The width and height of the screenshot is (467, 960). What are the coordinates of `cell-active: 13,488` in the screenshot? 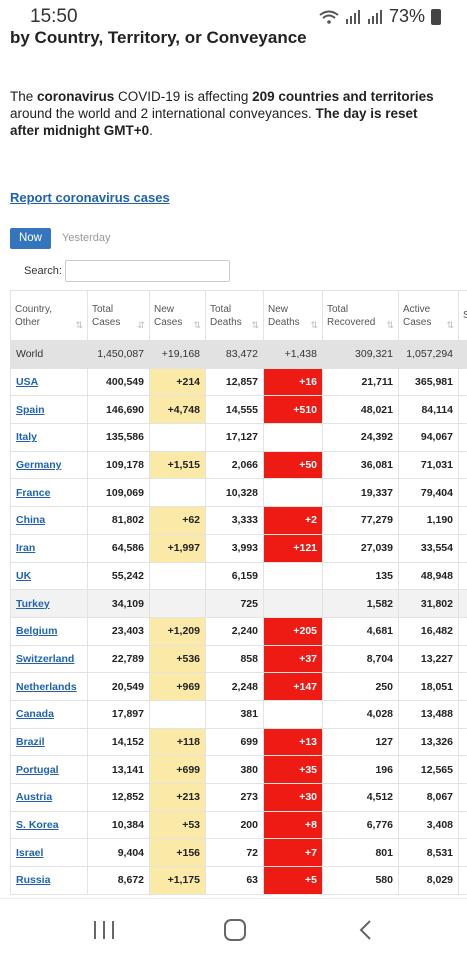 It's located at (428, 714).